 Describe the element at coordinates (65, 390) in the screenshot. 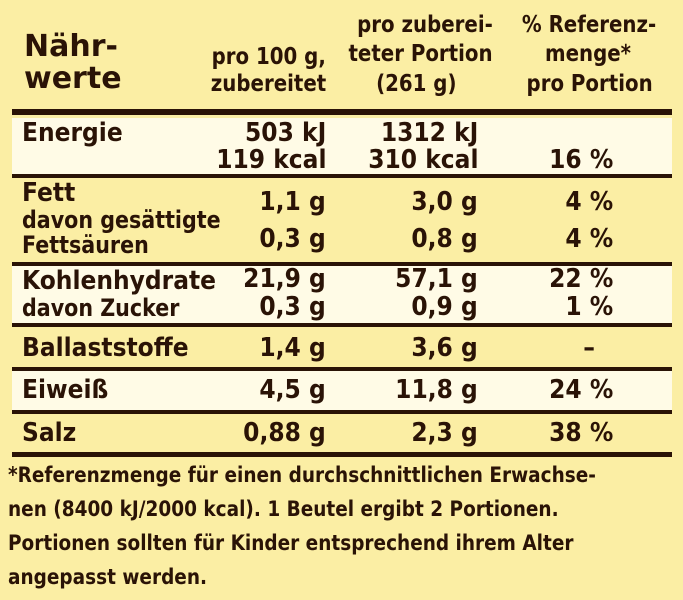

I see `label-eiweiss: Eiweiß` at that location.